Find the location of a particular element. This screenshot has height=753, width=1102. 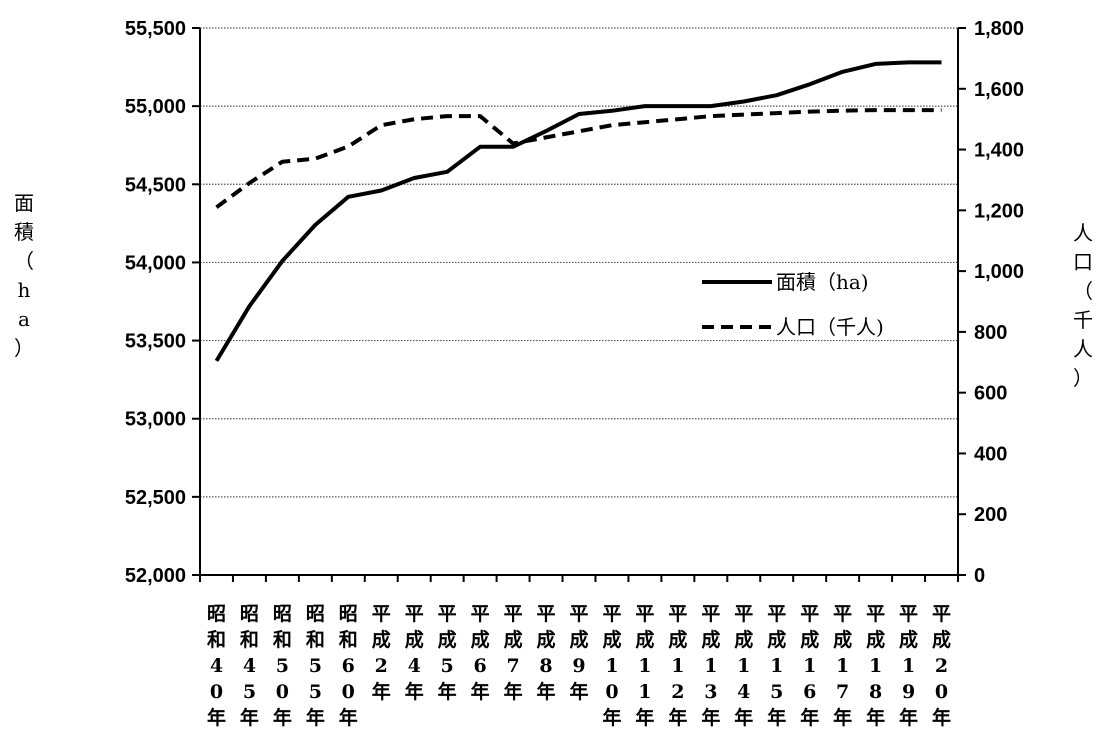

category-label: 平成 1 7 年 is located at coordinates (842, 666).